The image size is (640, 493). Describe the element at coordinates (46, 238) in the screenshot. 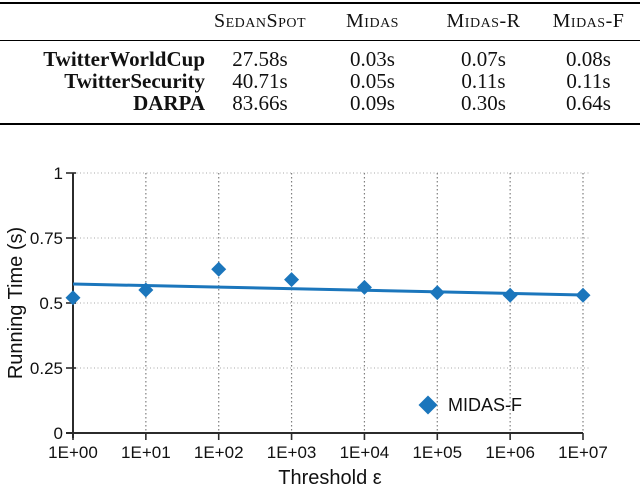

I see `y-tick-label: 0.75` at that location.